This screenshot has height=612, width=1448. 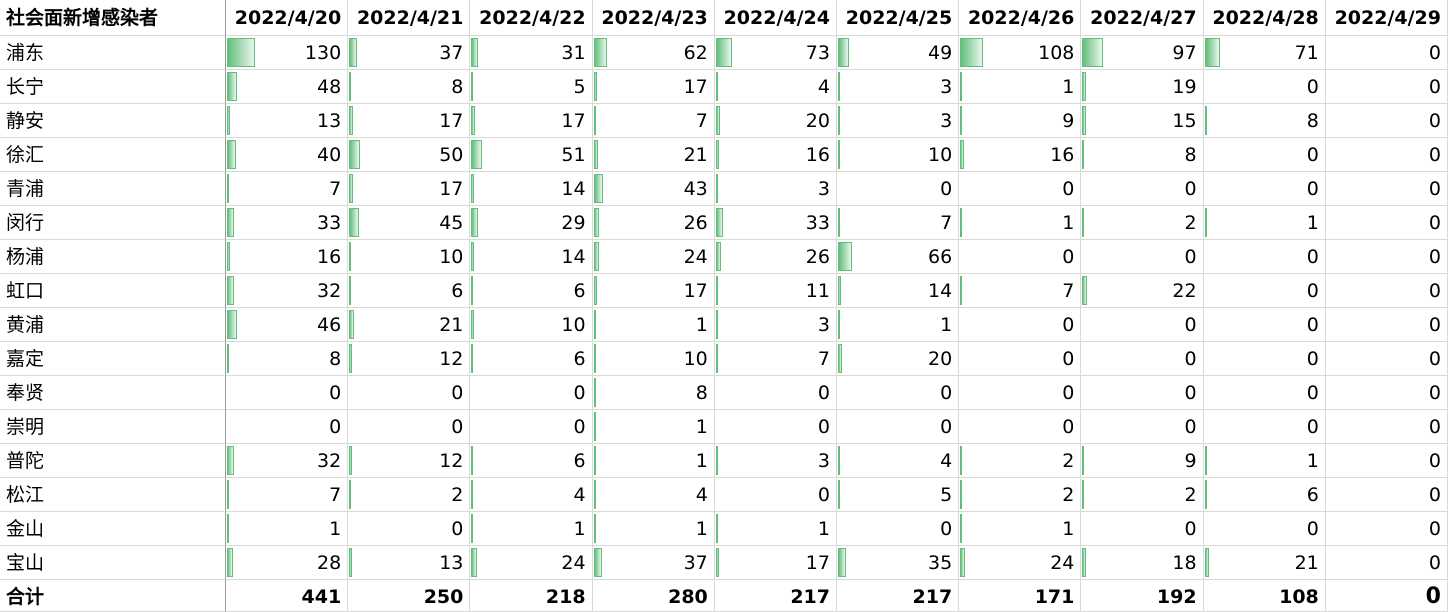 I want to click on value-cell: 441, so click(x=287, y=596).